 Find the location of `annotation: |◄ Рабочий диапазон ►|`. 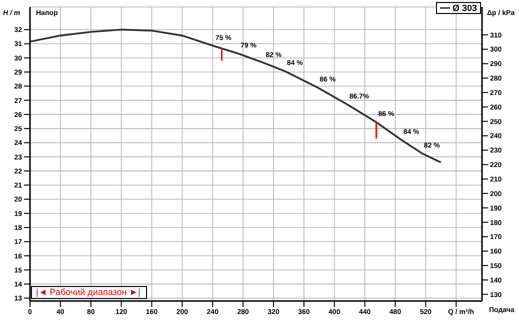

annotation: |◄ Рабочий диапазон ►| is located at coordinates (89, 292).